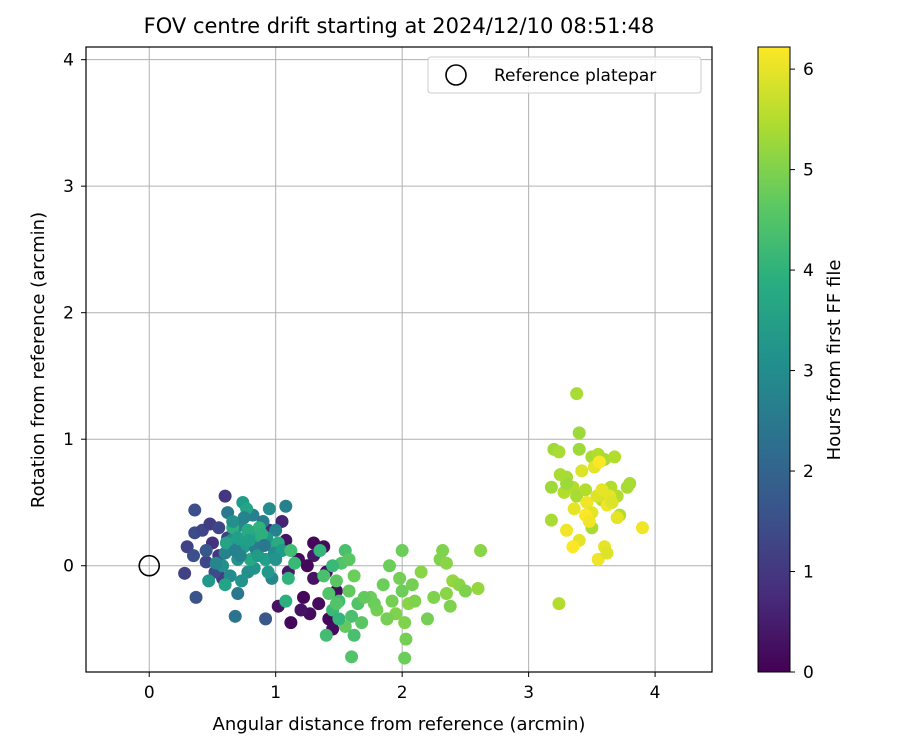  What do you see at coordinates (38, 360) in the screenshot?
I see `y-axis-label: Rotation from reference (arcmin)` at bounding box center [38, 360].